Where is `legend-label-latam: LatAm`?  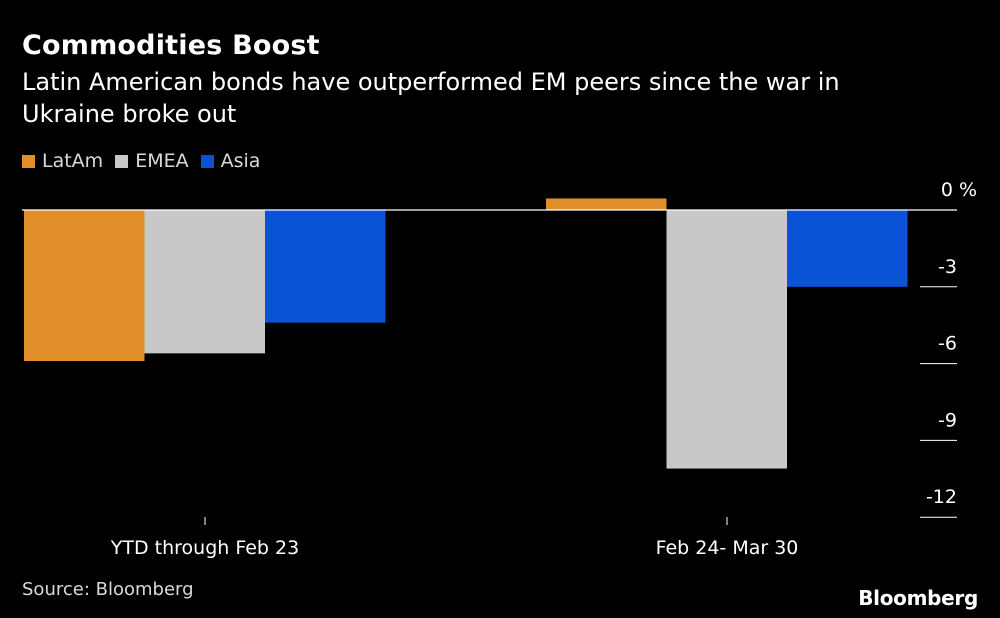 legend-label-latam: LatAm is located at coordinates (73, 161).